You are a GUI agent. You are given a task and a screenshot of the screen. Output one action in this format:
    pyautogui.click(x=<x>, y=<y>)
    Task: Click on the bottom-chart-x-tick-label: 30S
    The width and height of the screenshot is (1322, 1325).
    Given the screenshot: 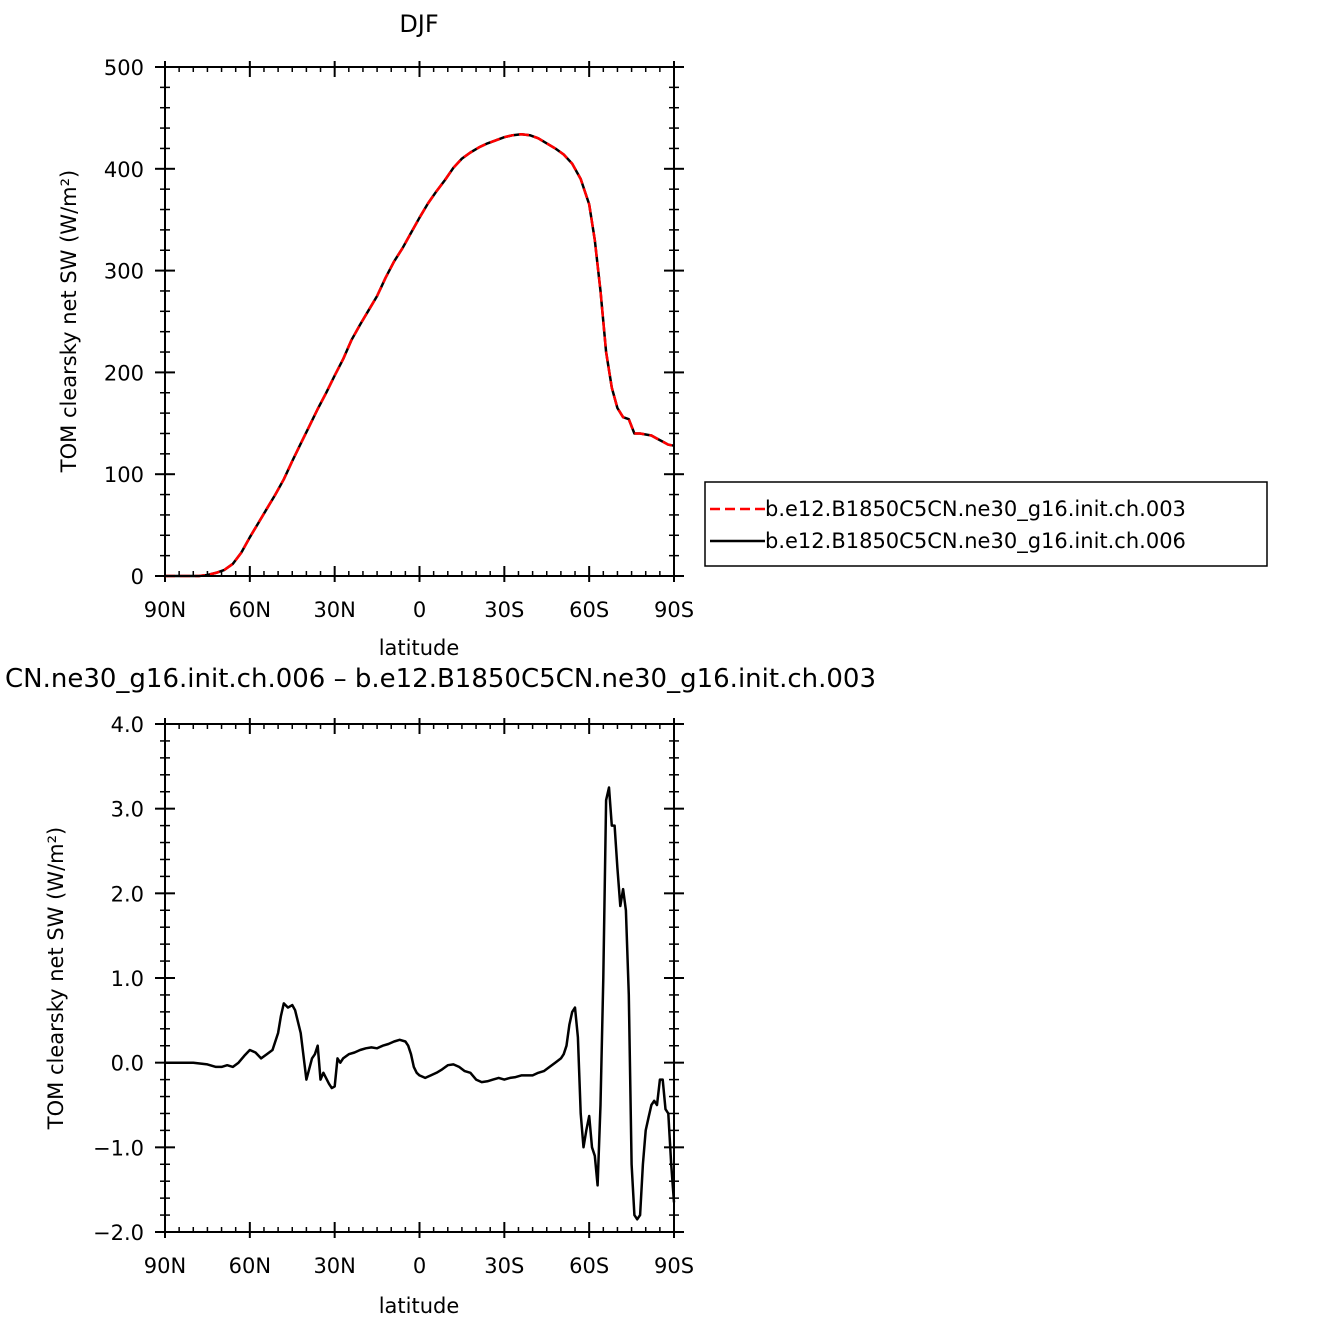 What is the action you would take?
    pyautogui.click(x=504, y=1266)
    